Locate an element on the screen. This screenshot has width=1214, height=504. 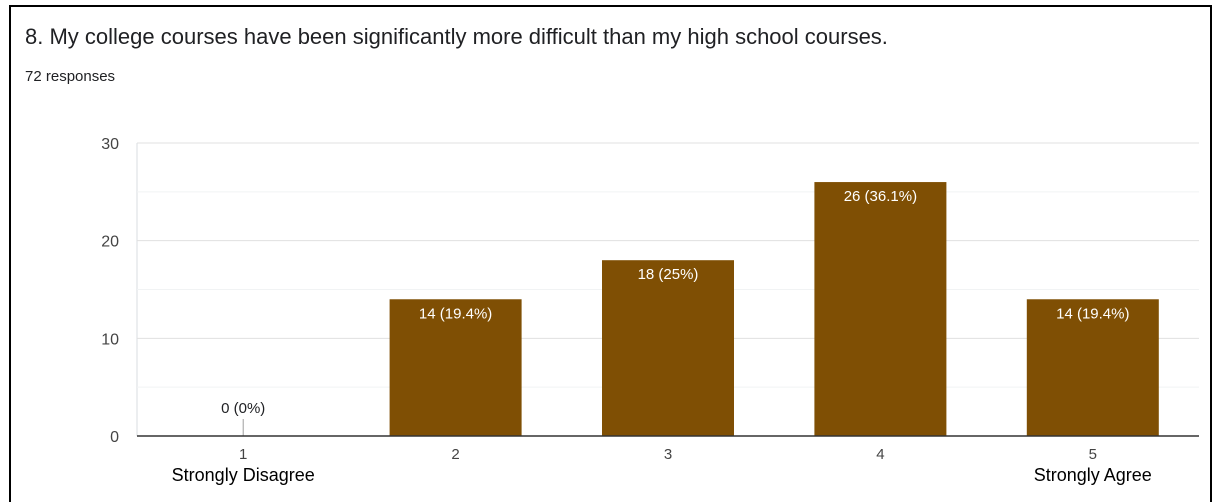
x-tick-label: 1 is located at coordinates (243, 454).